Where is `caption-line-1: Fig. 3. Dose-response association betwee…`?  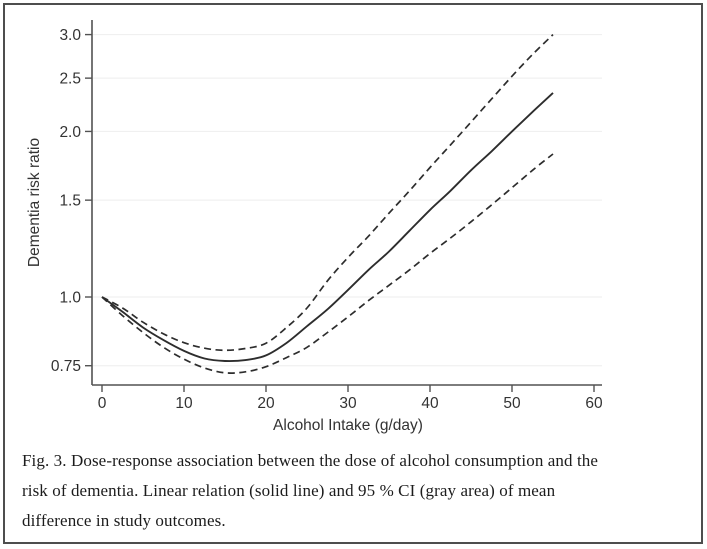
caption-line-1: Fig. 3. Dose-response association betwee… is located at coordinates (310, 460).